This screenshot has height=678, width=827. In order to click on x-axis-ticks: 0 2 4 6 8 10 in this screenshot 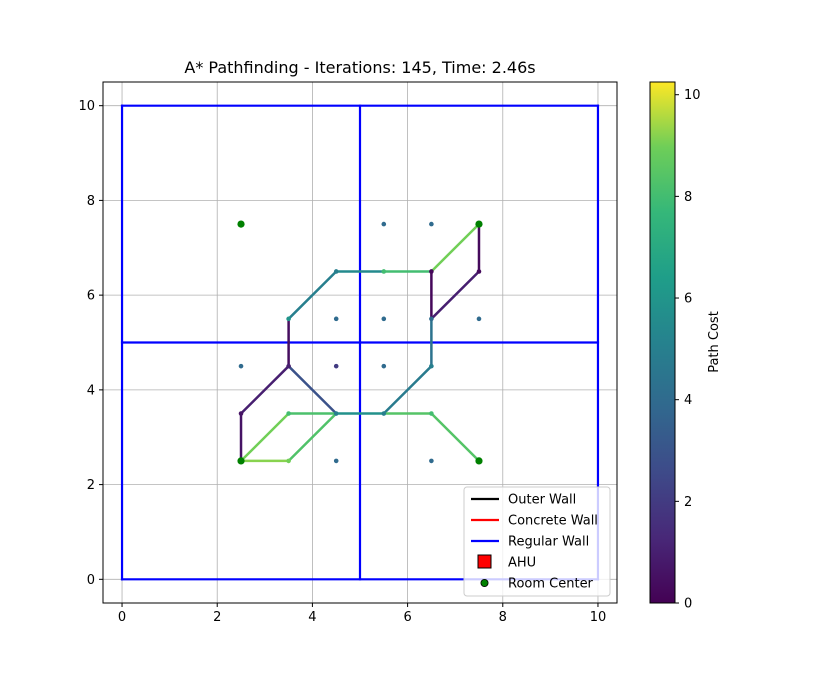, I will do `click(362, 614)`.